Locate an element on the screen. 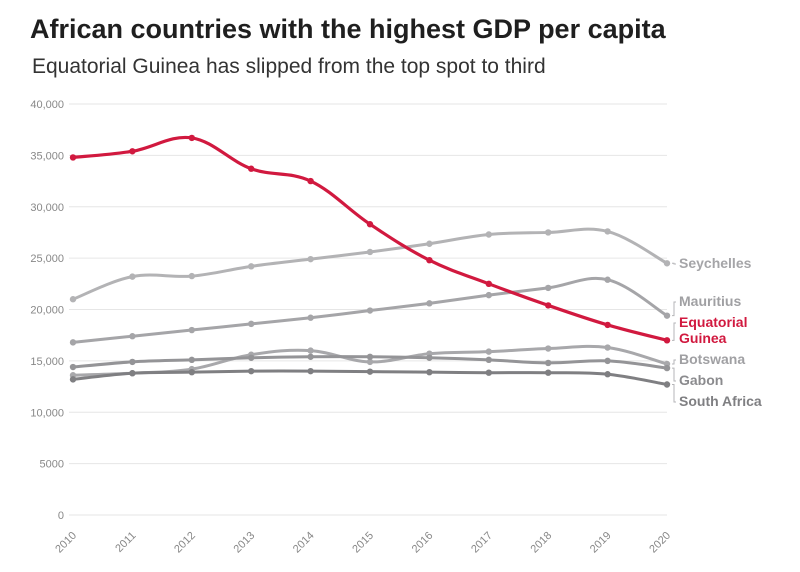 Image resolution: width=800 pixels, height=572 pixels. series-seychelles is located at coordinates (370, 265).